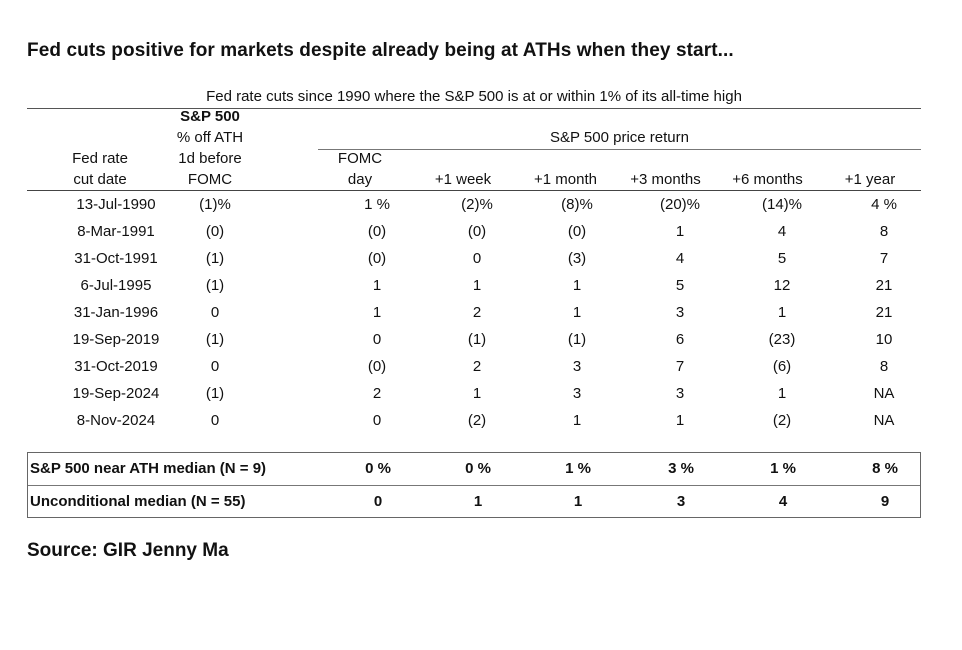 The height and width of the screenshot is (650, 962). I want to click on summary-1-month: 1 %, so click(578, 468).